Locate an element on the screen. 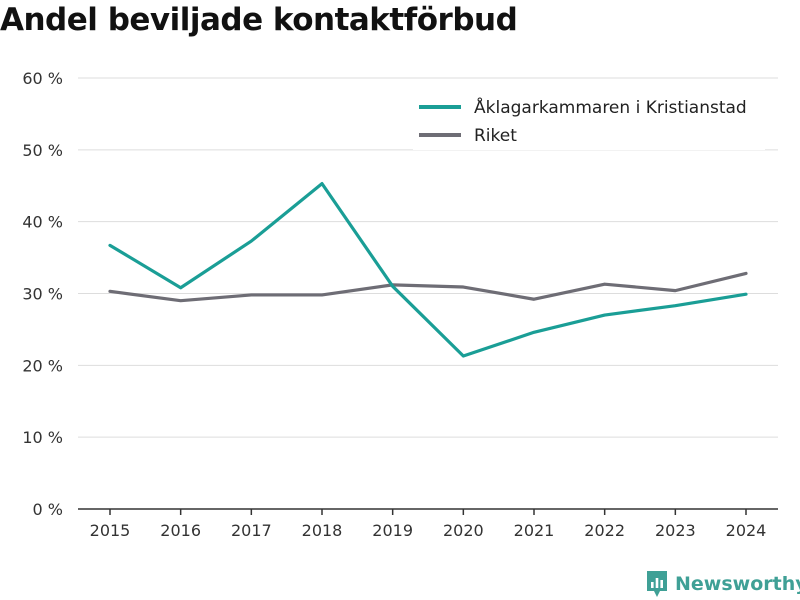 The image size is (800, 600). y-tick-label: 10 % is located at coordinates (42, 437).